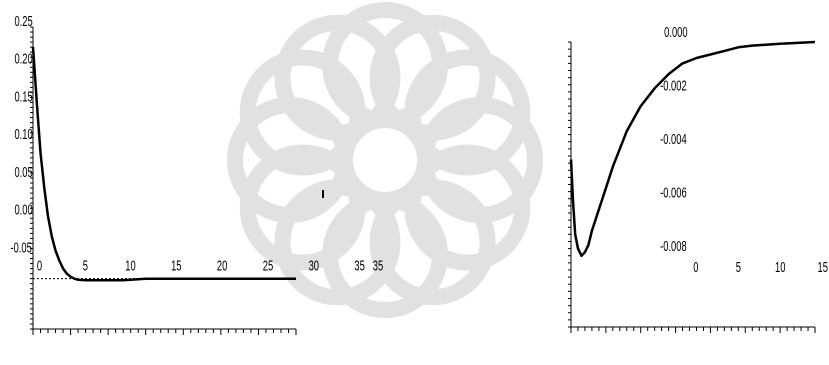 The image size is (829, 365). Describe the element at coordinates (673, 85) in the screenshot. I see `y-tick-label: -0.002` at that location.